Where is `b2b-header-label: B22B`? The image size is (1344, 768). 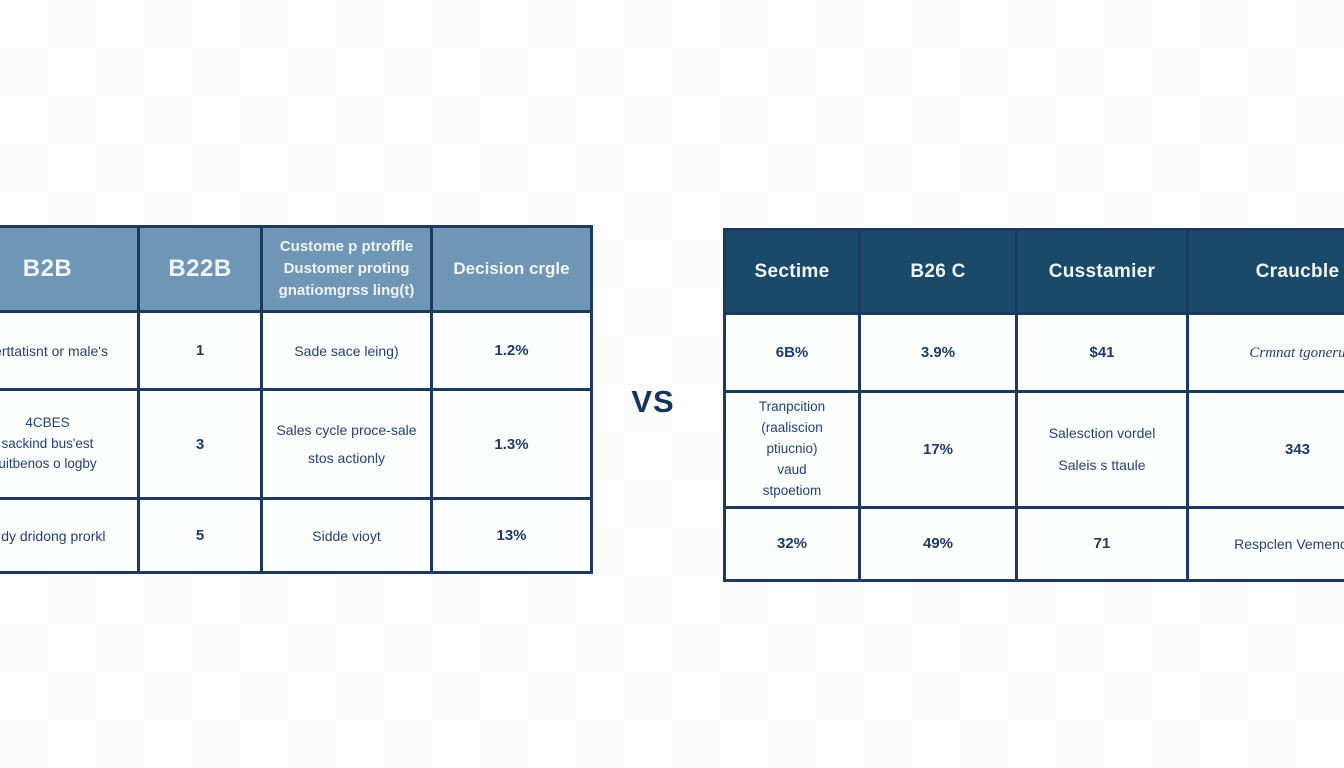 b2b-header-label: B22B is located at coordinates (200, 268).